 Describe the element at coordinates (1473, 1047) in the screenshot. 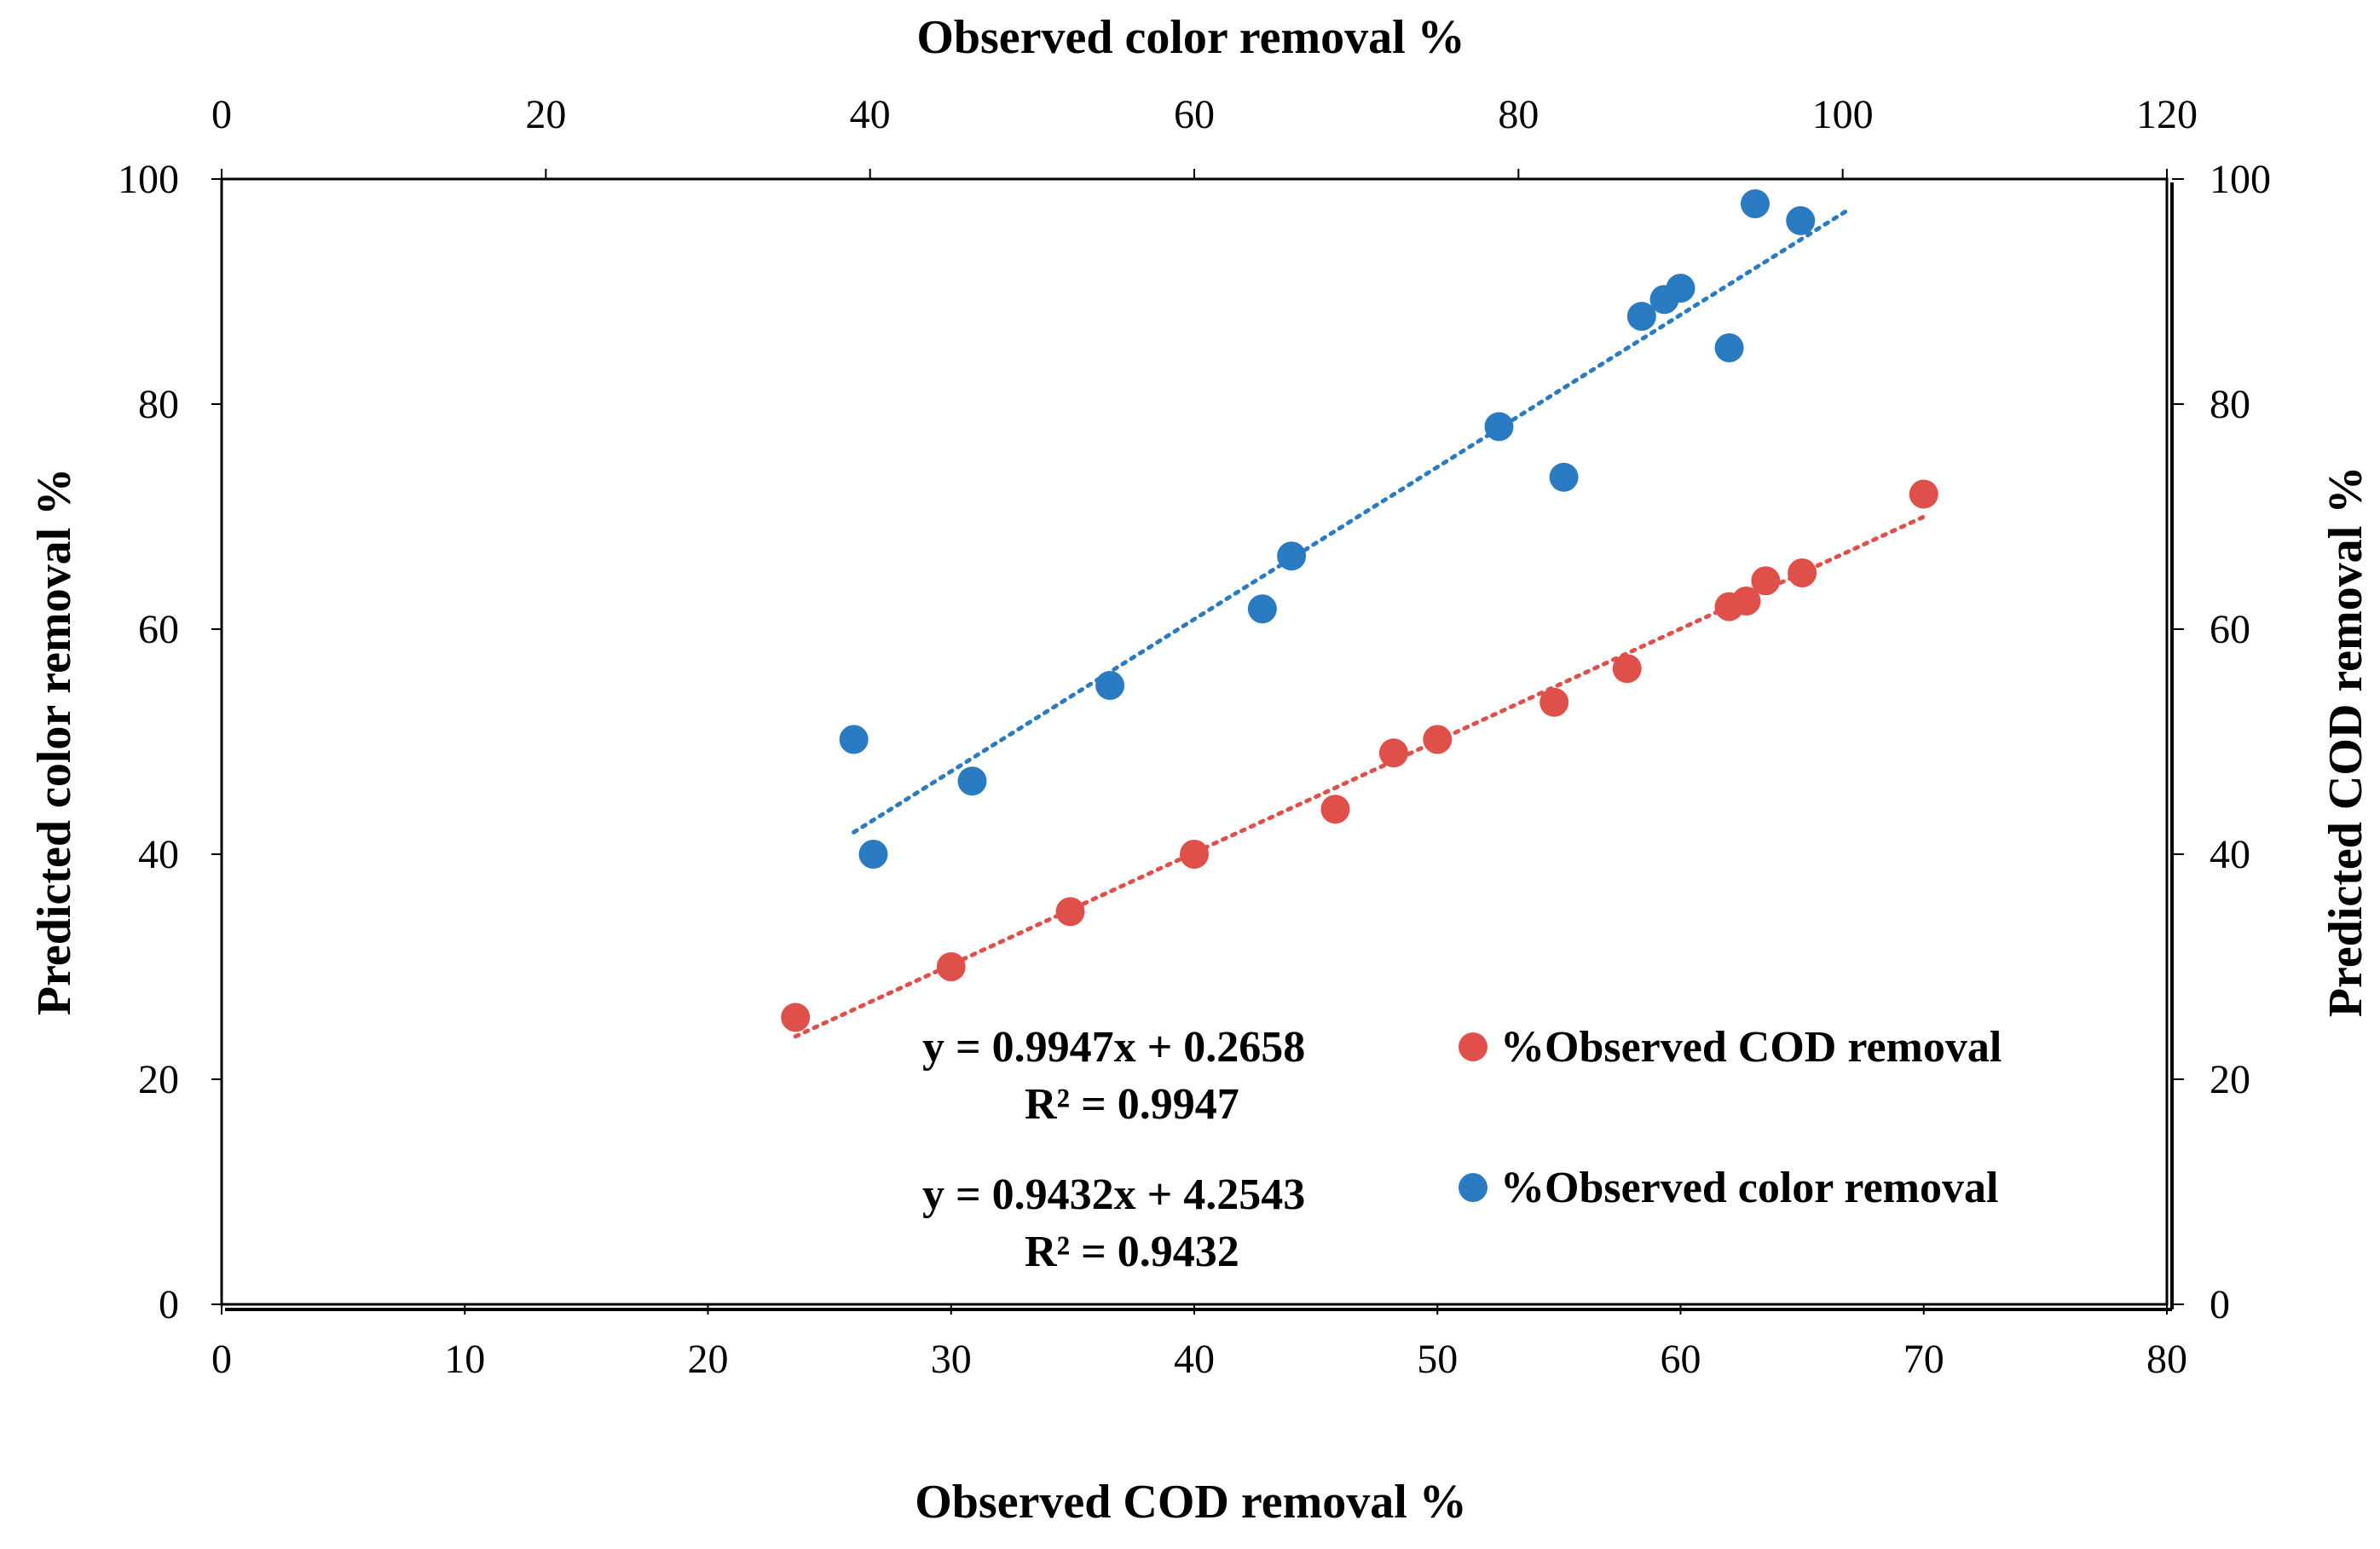

I see `legend-marker-cod` at that location.